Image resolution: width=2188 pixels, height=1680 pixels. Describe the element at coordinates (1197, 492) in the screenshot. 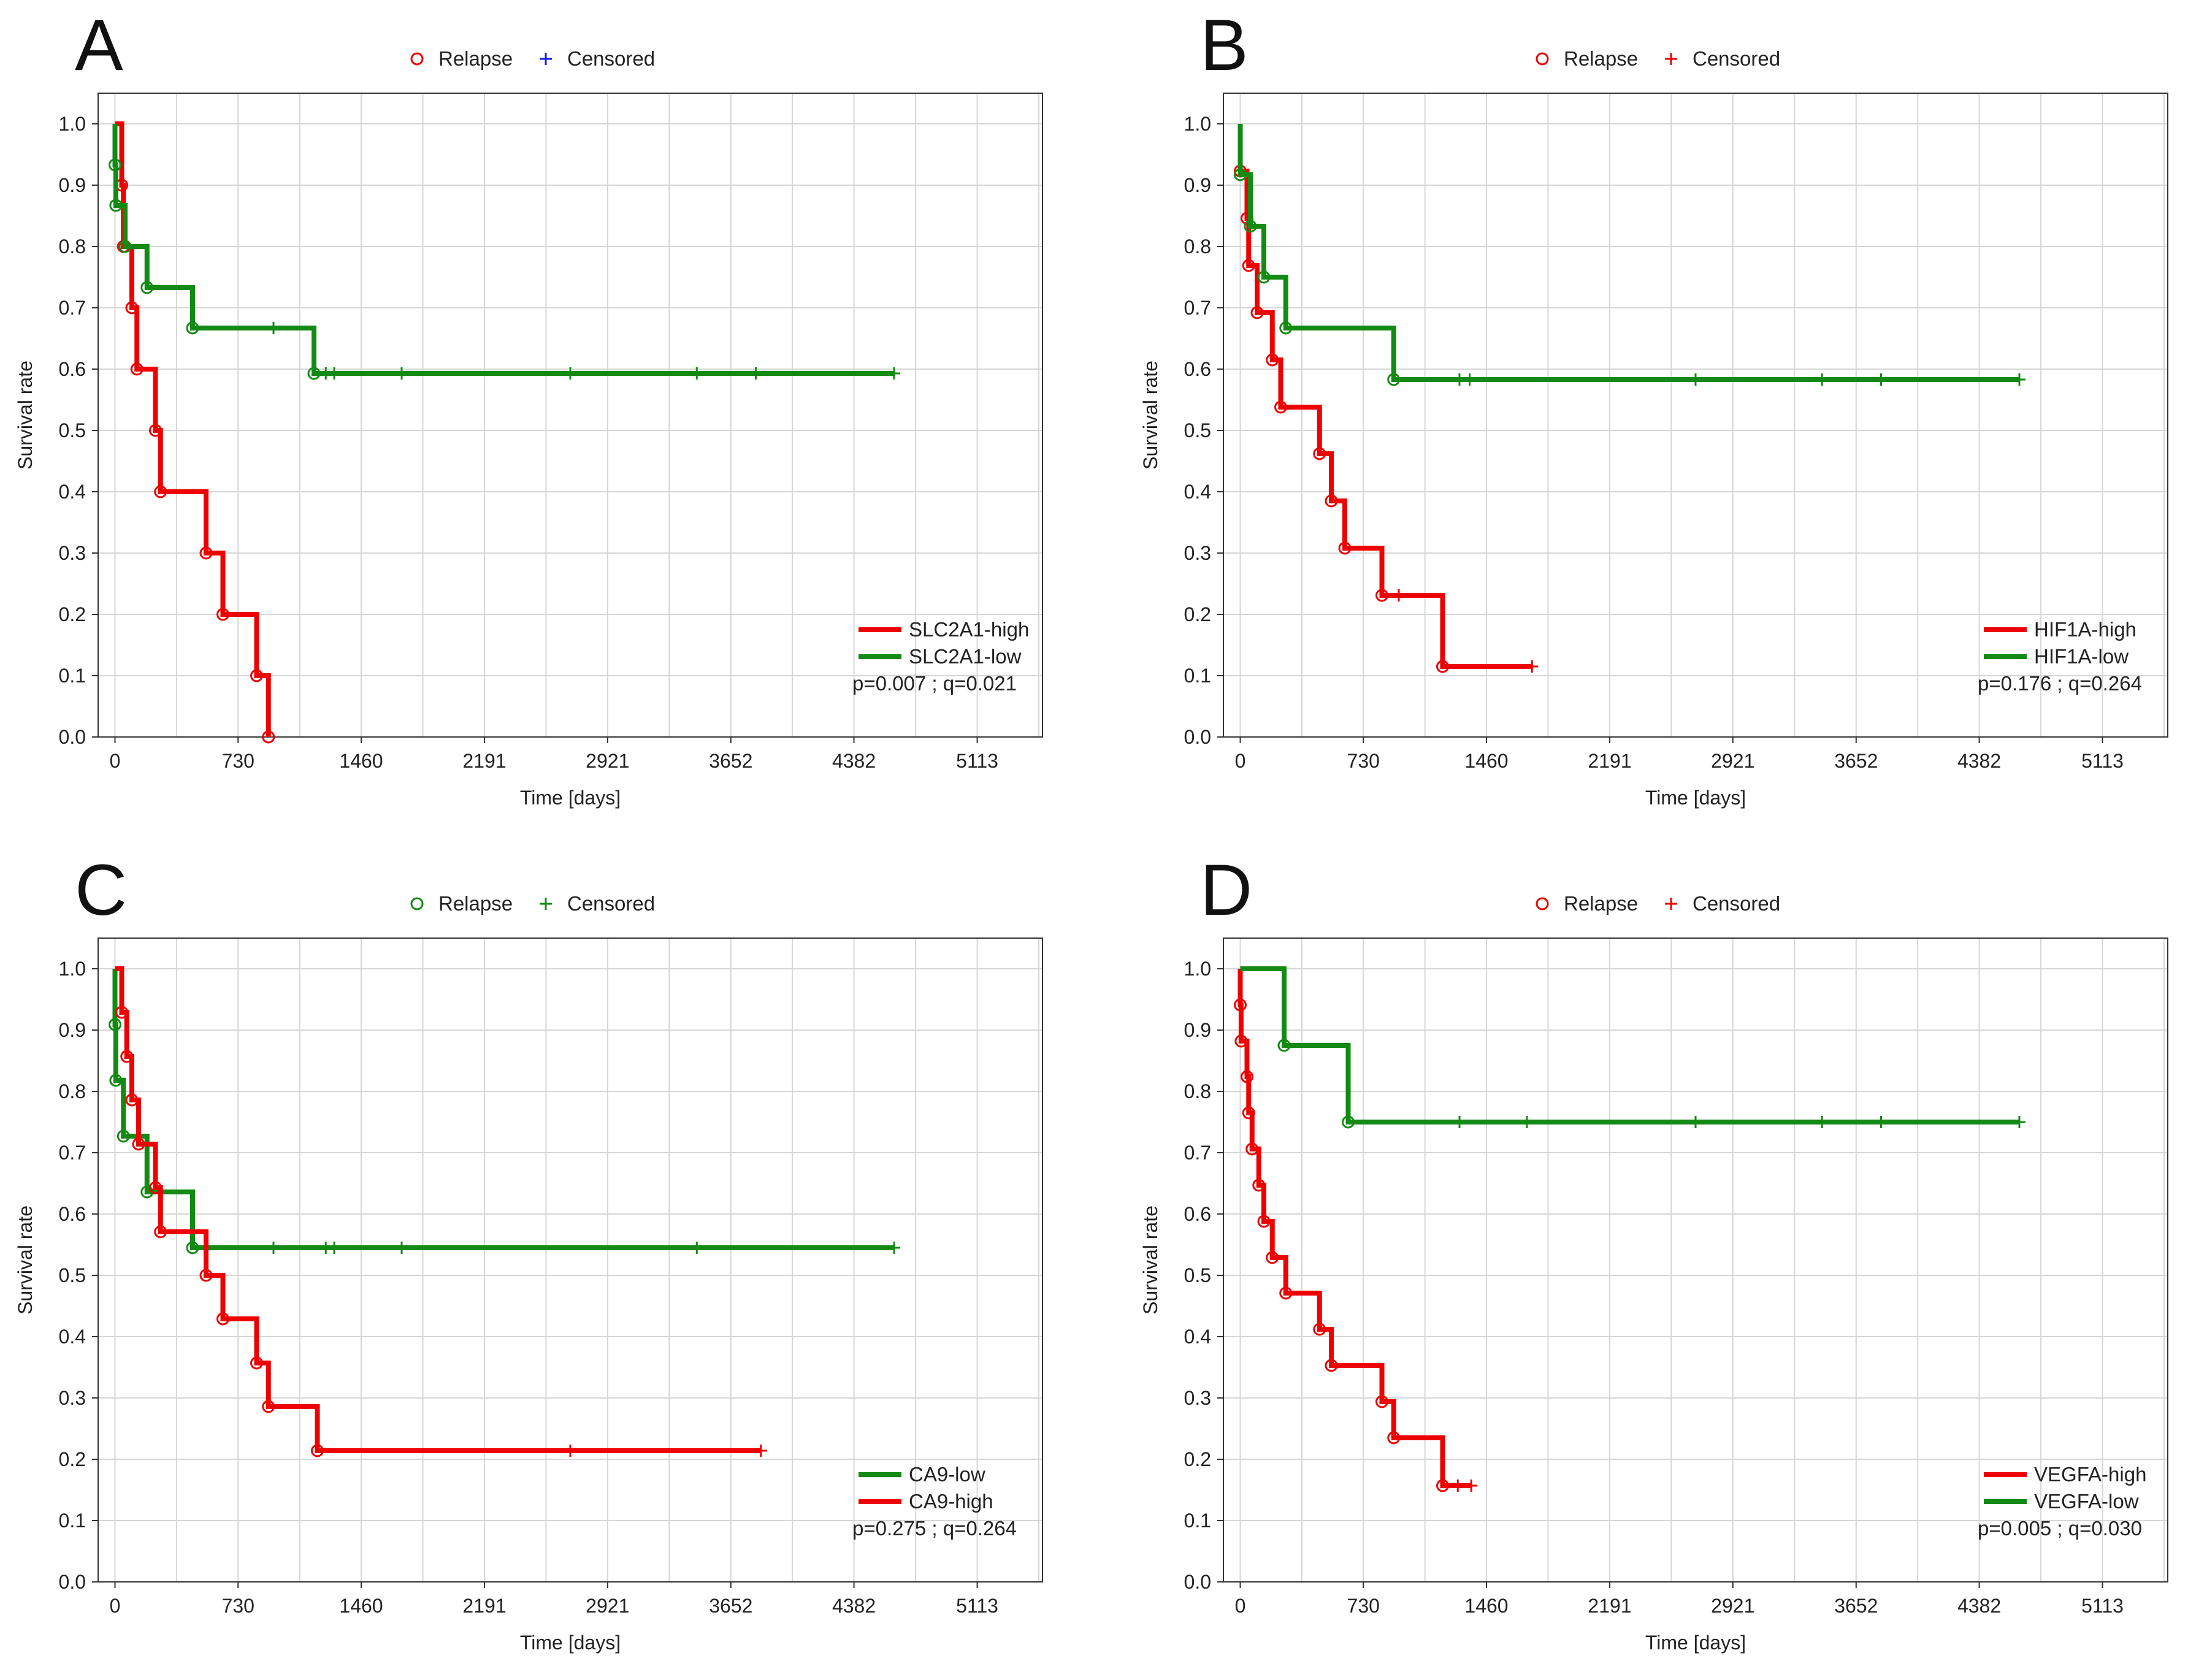

I see `y-tick-label: 0.4` at that location.